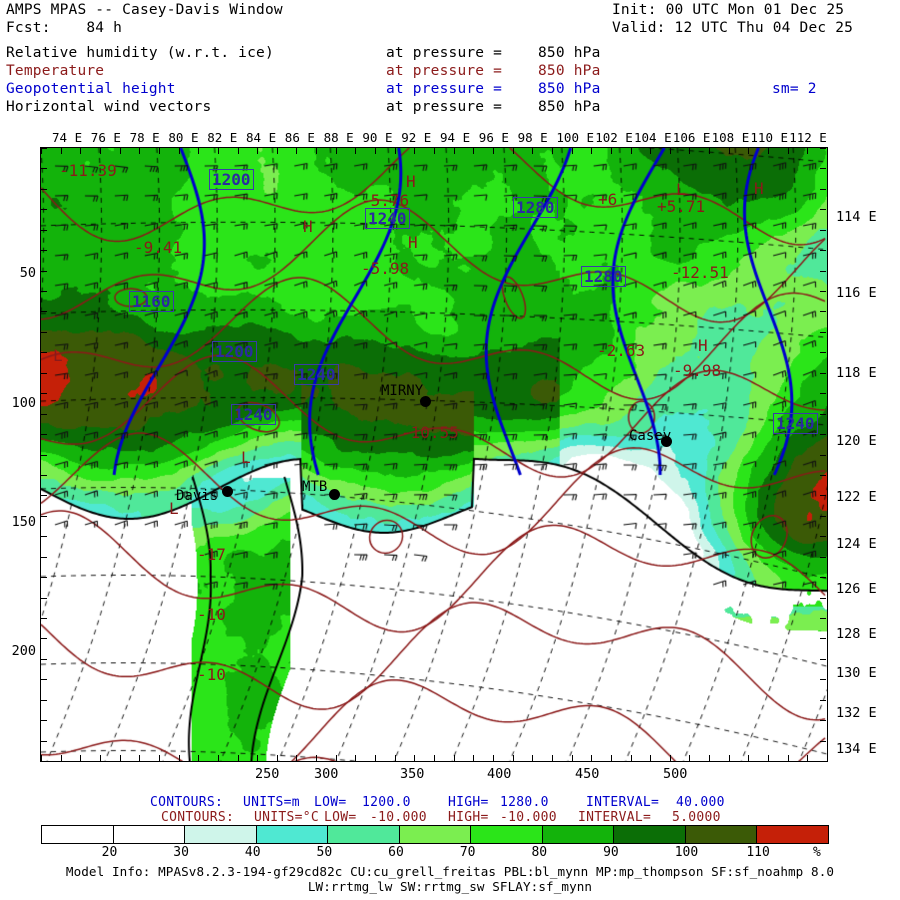 This screenshot has width=900, height=900. I want to click on relative-humidity-colorbar, so click(435, 834).